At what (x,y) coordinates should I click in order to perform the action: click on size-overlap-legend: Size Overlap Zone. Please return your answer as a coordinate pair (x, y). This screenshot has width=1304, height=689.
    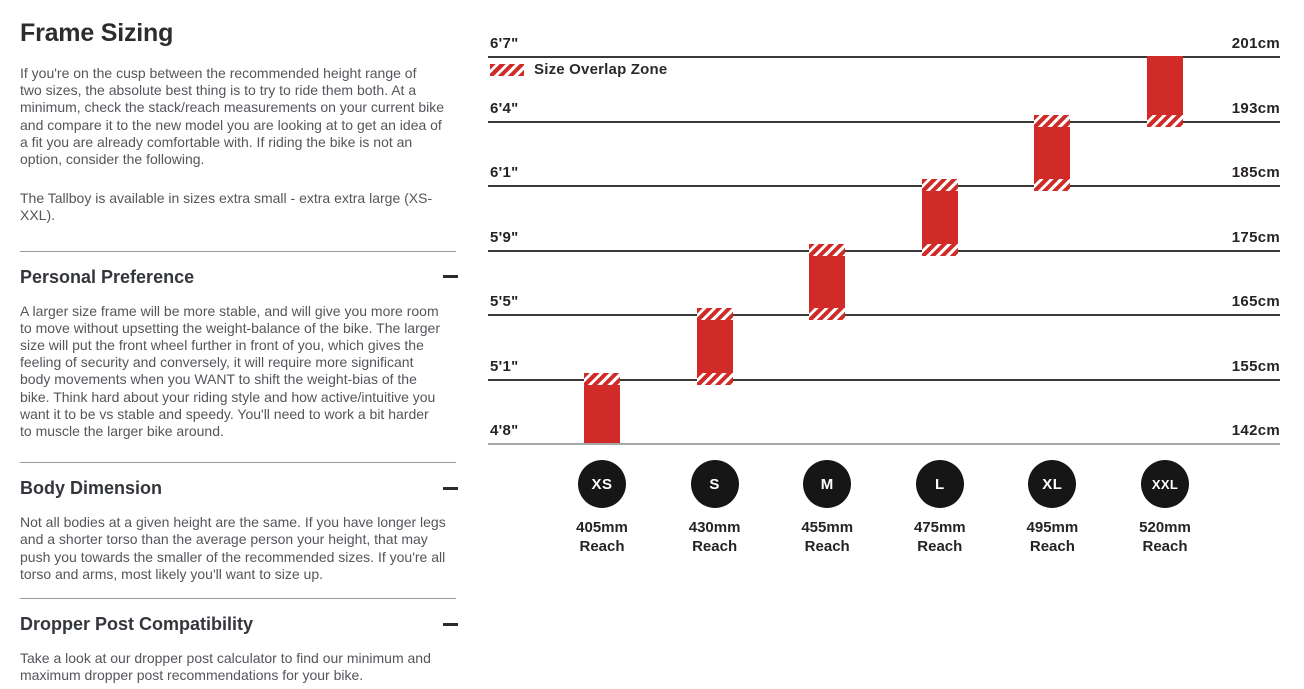
    Looking at the image, I should click on (578, 69).